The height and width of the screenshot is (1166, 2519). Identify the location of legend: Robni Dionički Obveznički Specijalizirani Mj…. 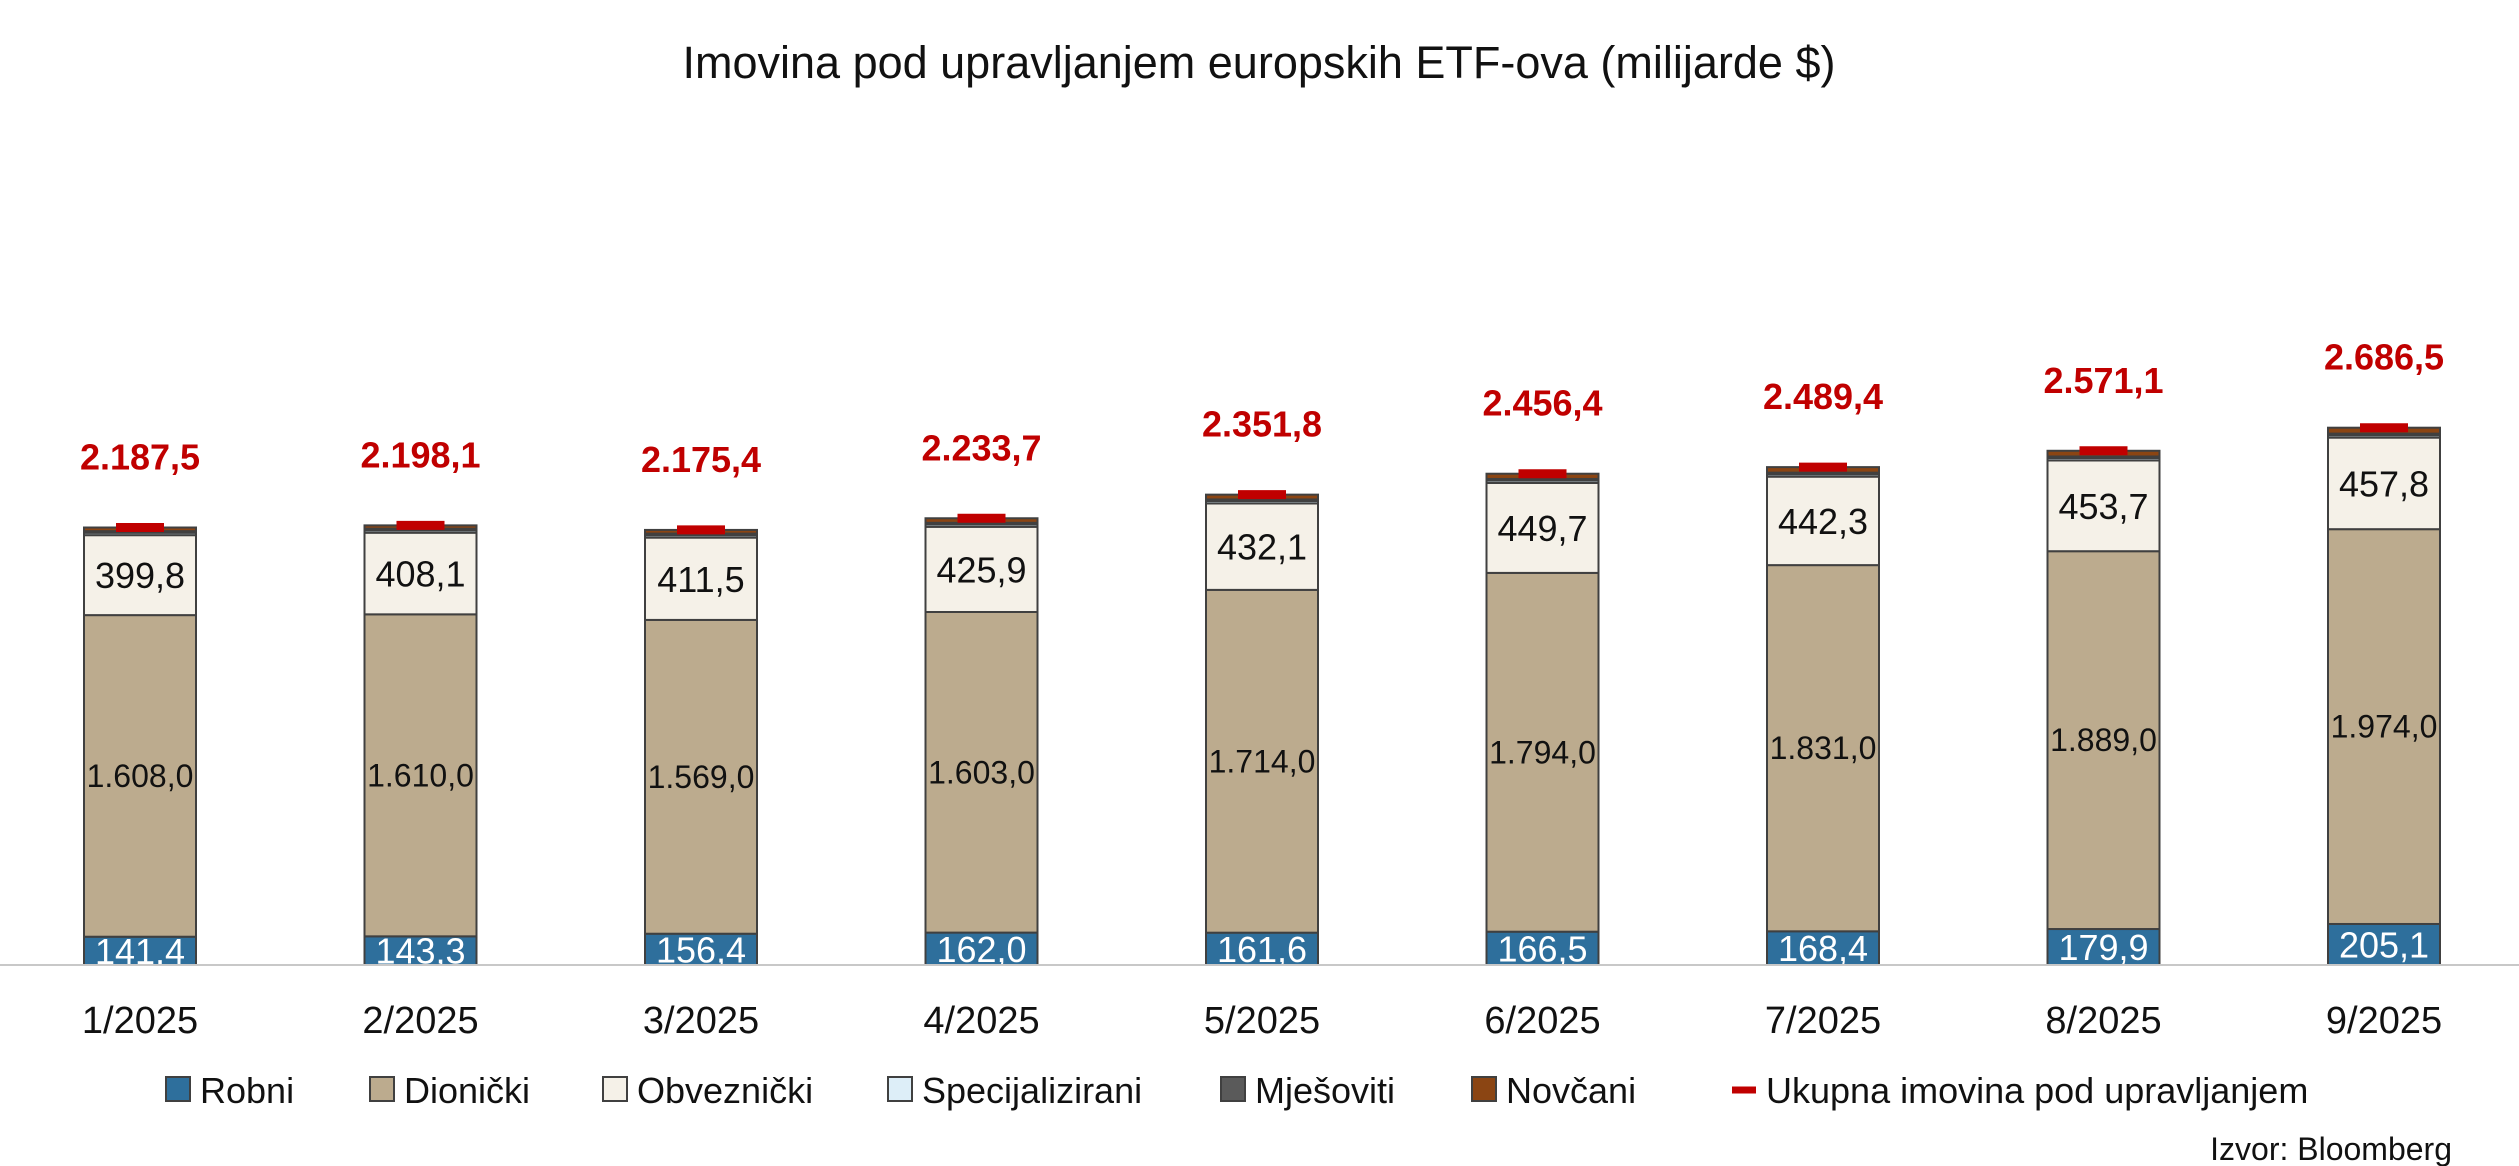
(1236, 1090).